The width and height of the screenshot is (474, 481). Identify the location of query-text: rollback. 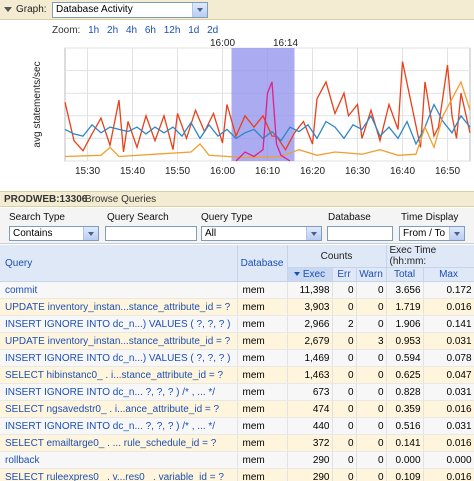
(119, 460).